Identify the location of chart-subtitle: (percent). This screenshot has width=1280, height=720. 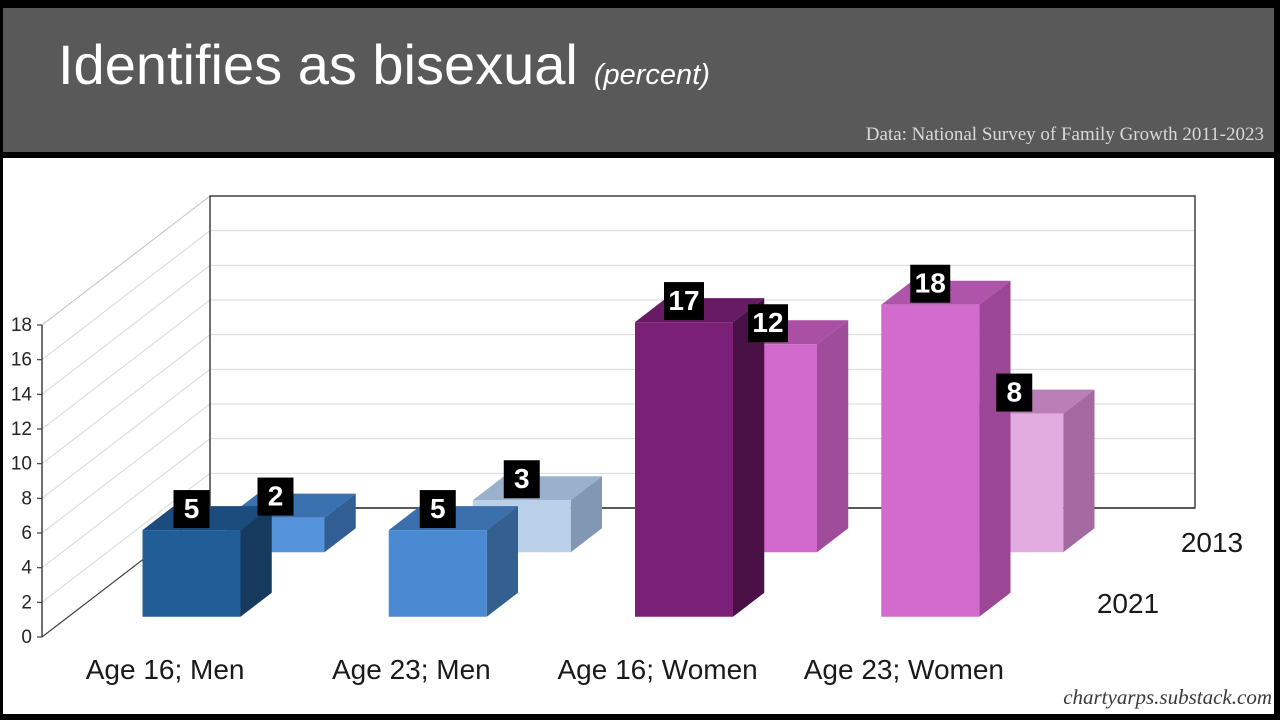
(651, 75).